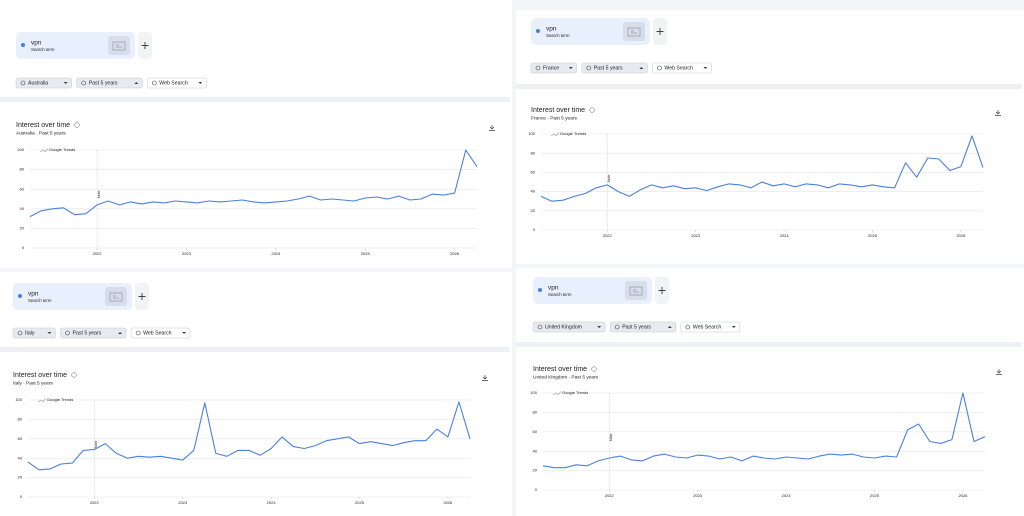  I want to click on filter-label: Italy, so click(30, 333).